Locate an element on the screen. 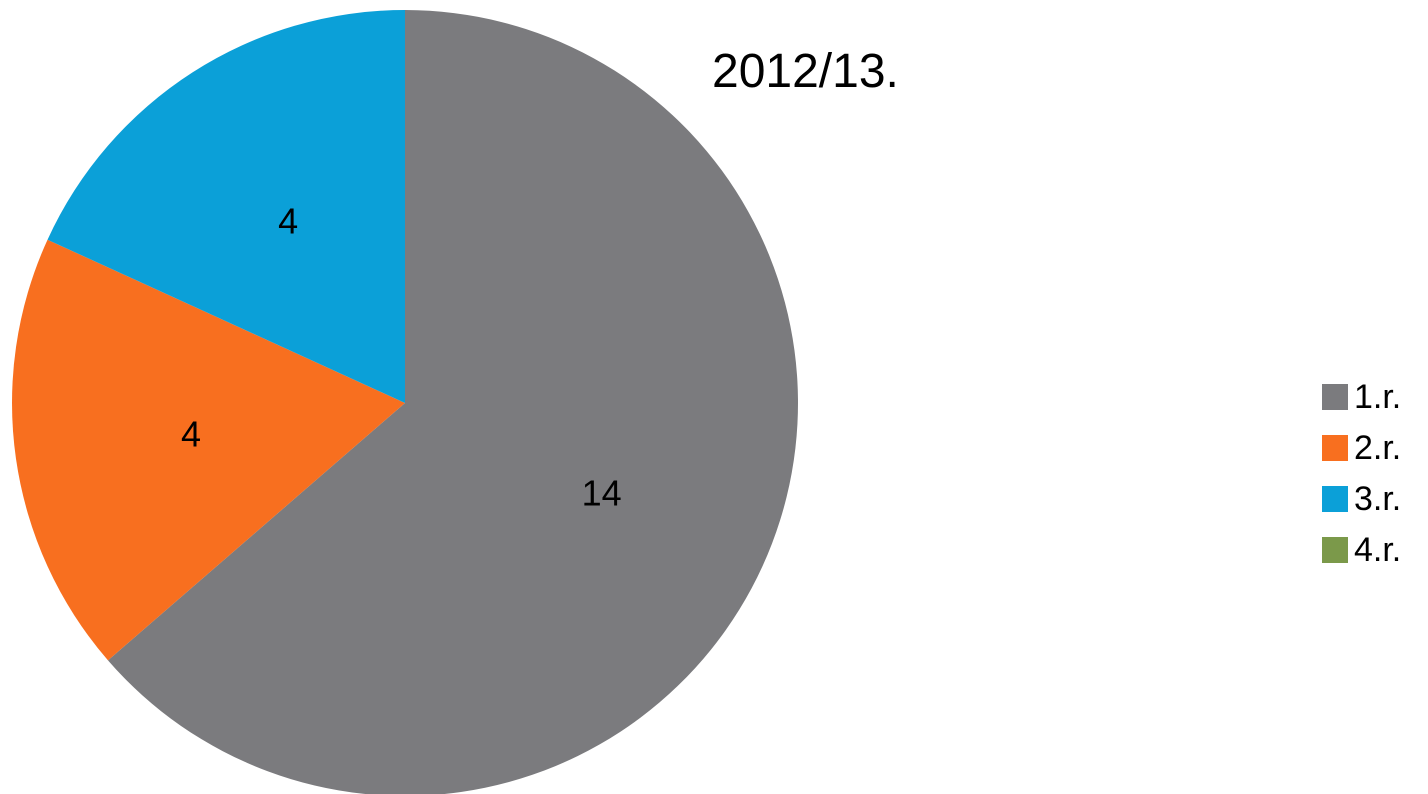  legend-label-4: 4.r. is located at coordinates (1378, 549).